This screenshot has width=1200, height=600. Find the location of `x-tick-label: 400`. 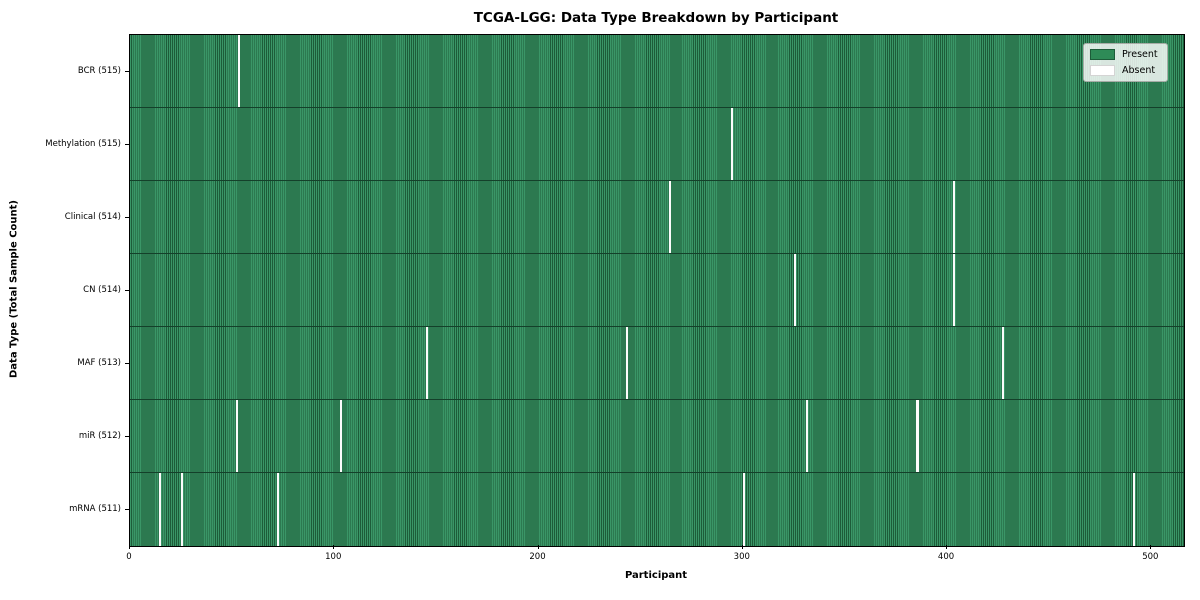

x-tick-label: 400 is located at coordinates (946, 557).